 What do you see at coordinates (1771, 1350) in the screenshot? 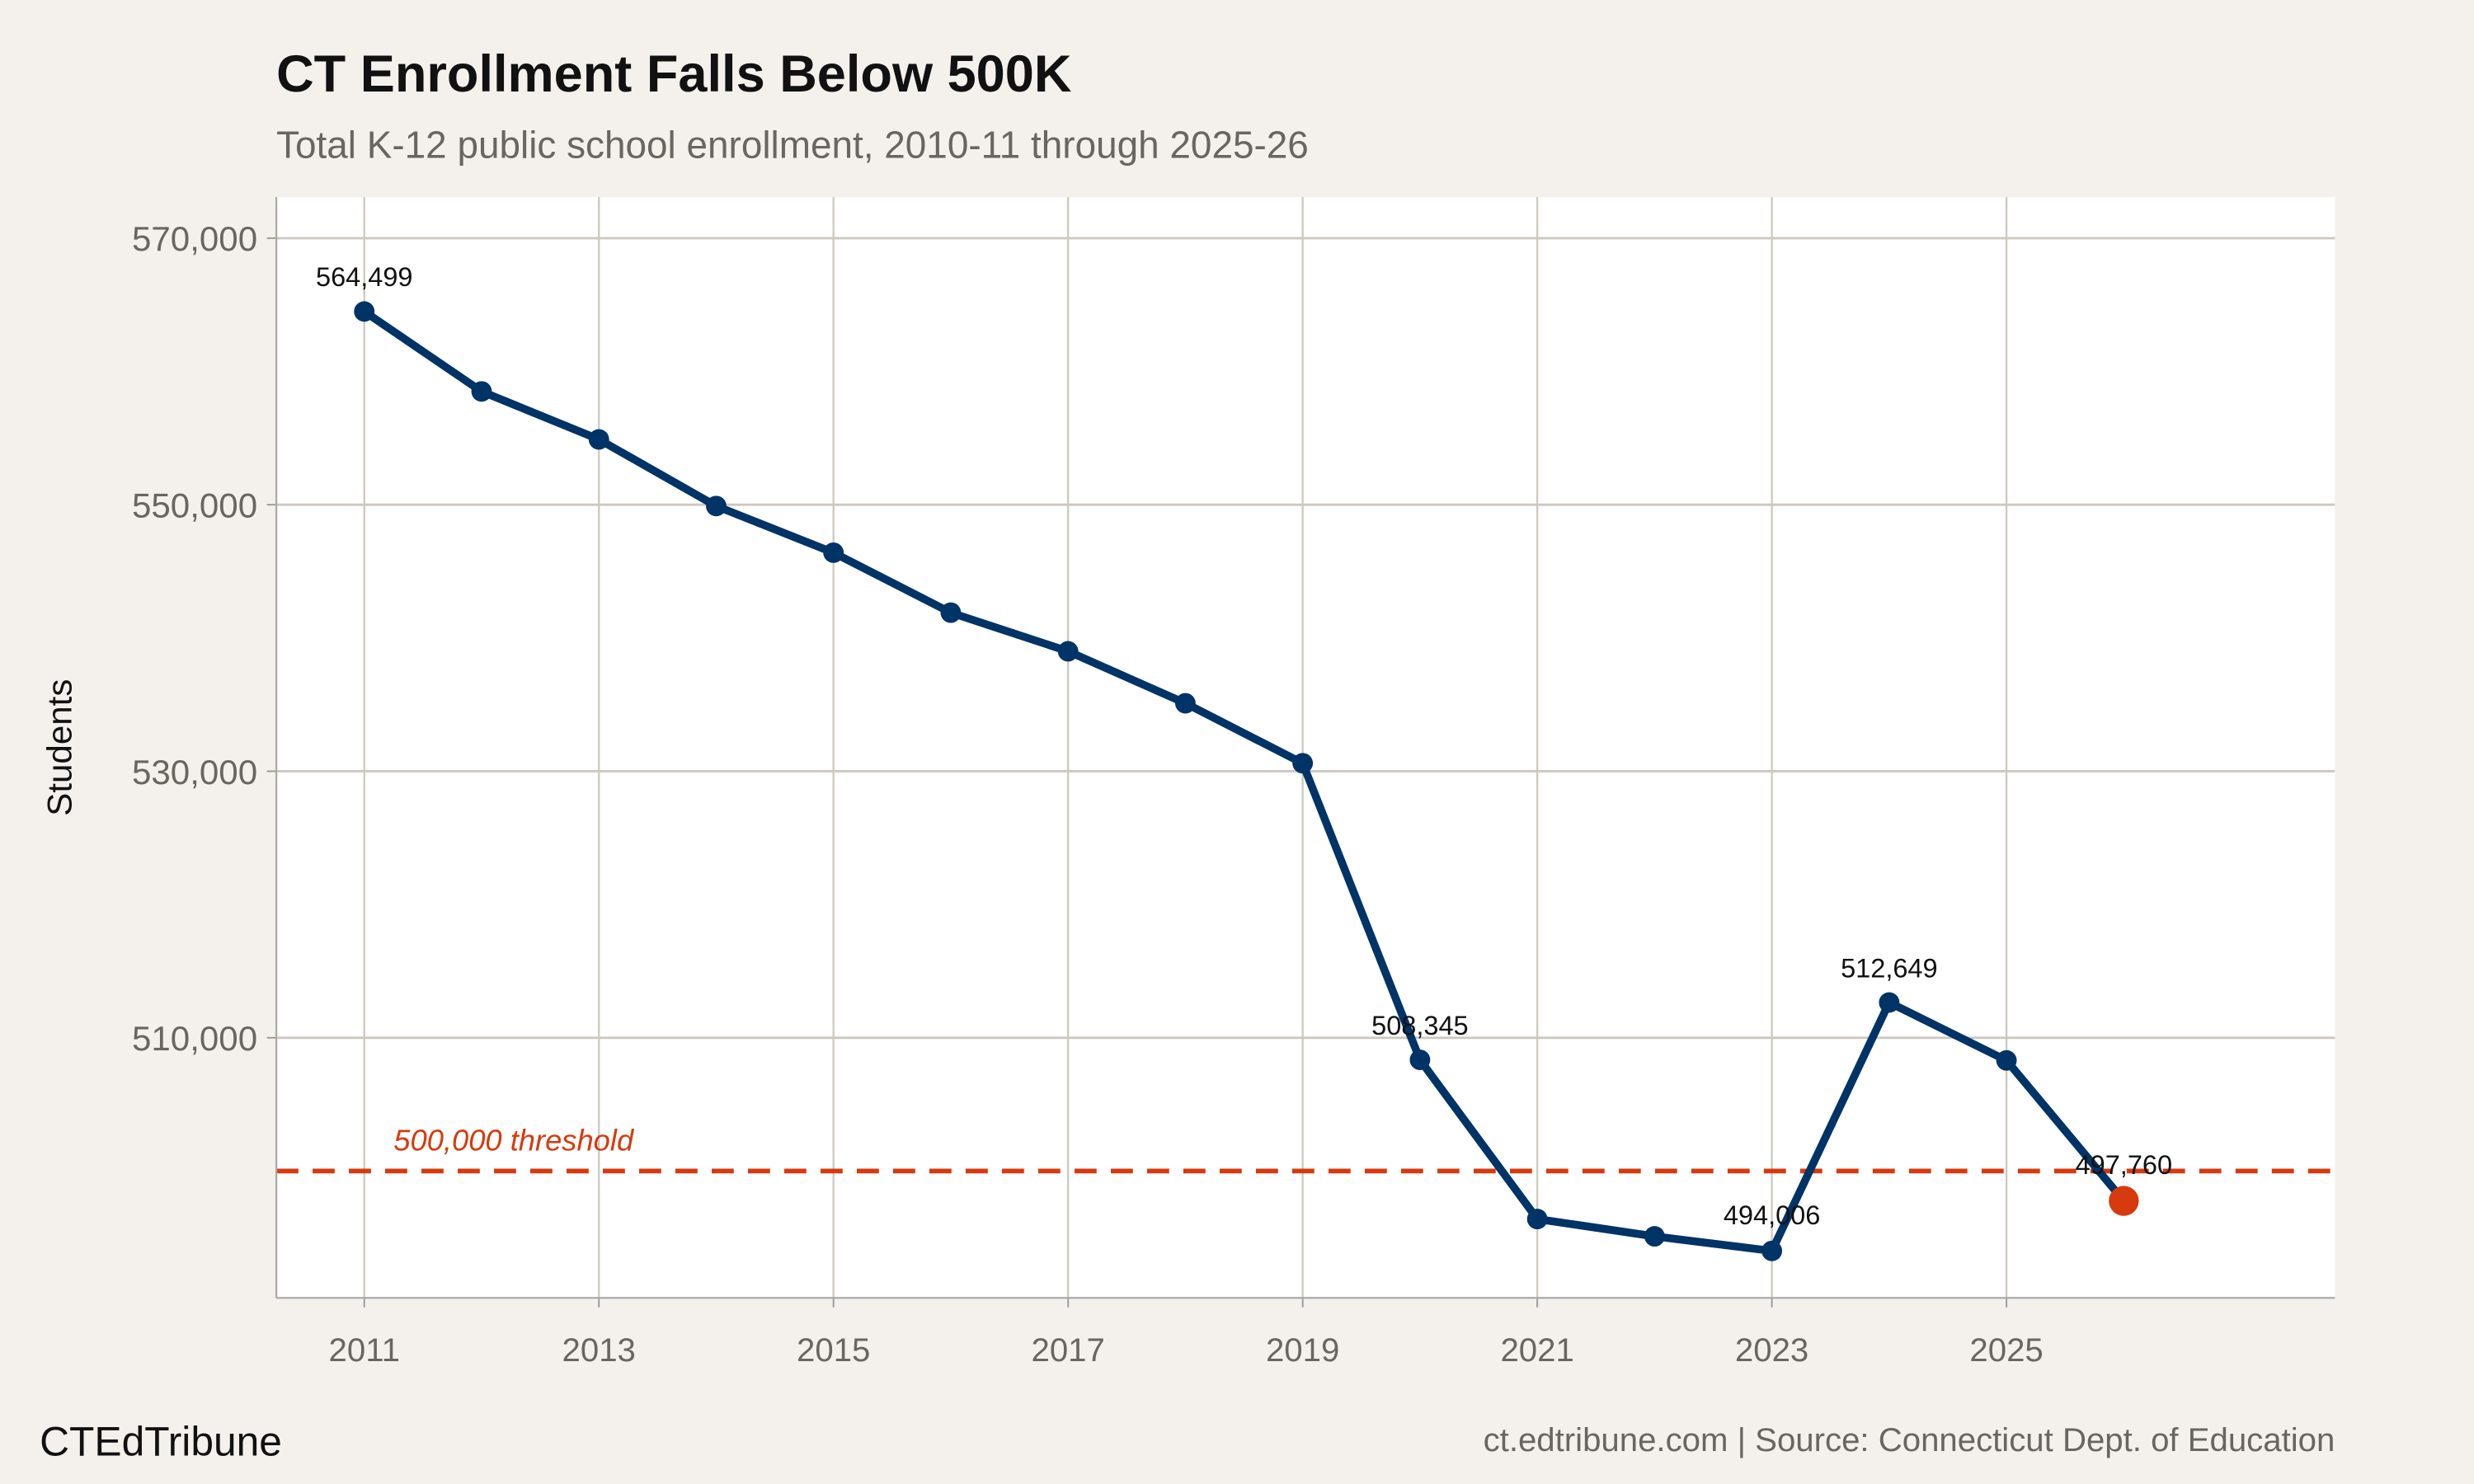
I see `x-tick-label: 2023` at bounding box center [1771, 1350].